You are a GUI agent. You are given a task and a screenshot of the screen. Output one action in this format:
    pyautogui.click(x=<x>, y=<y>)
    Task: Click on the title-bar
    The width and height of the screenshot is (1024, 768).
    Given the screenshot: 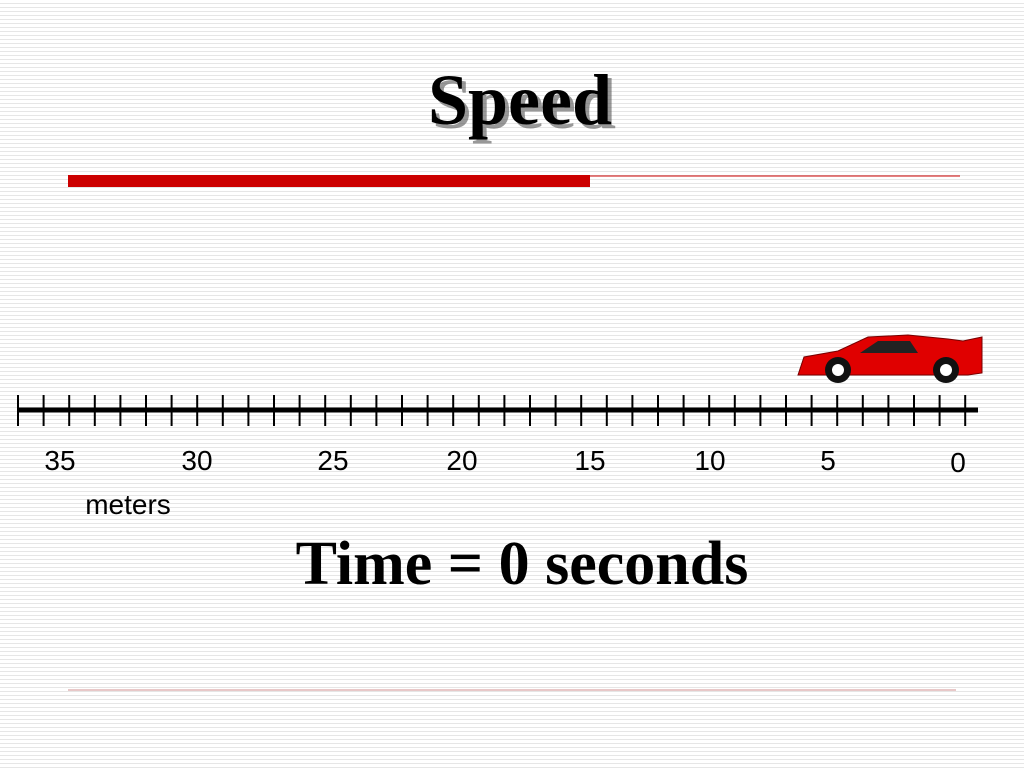 What is the action you would take?
    pyautogui.click(x=329, y=181)
    